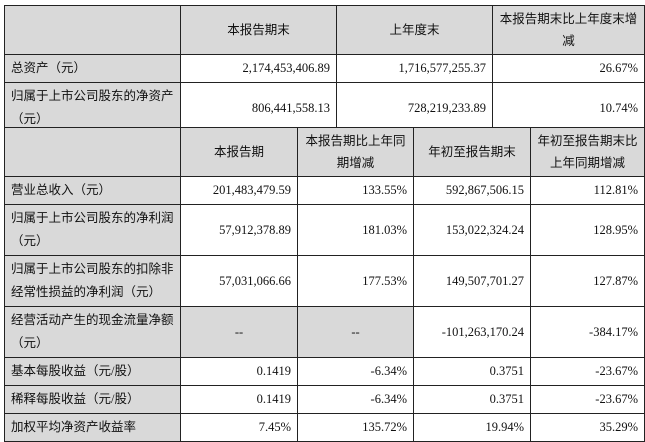  I want to click on cell: 57,912,378.89, so click(239, 230).